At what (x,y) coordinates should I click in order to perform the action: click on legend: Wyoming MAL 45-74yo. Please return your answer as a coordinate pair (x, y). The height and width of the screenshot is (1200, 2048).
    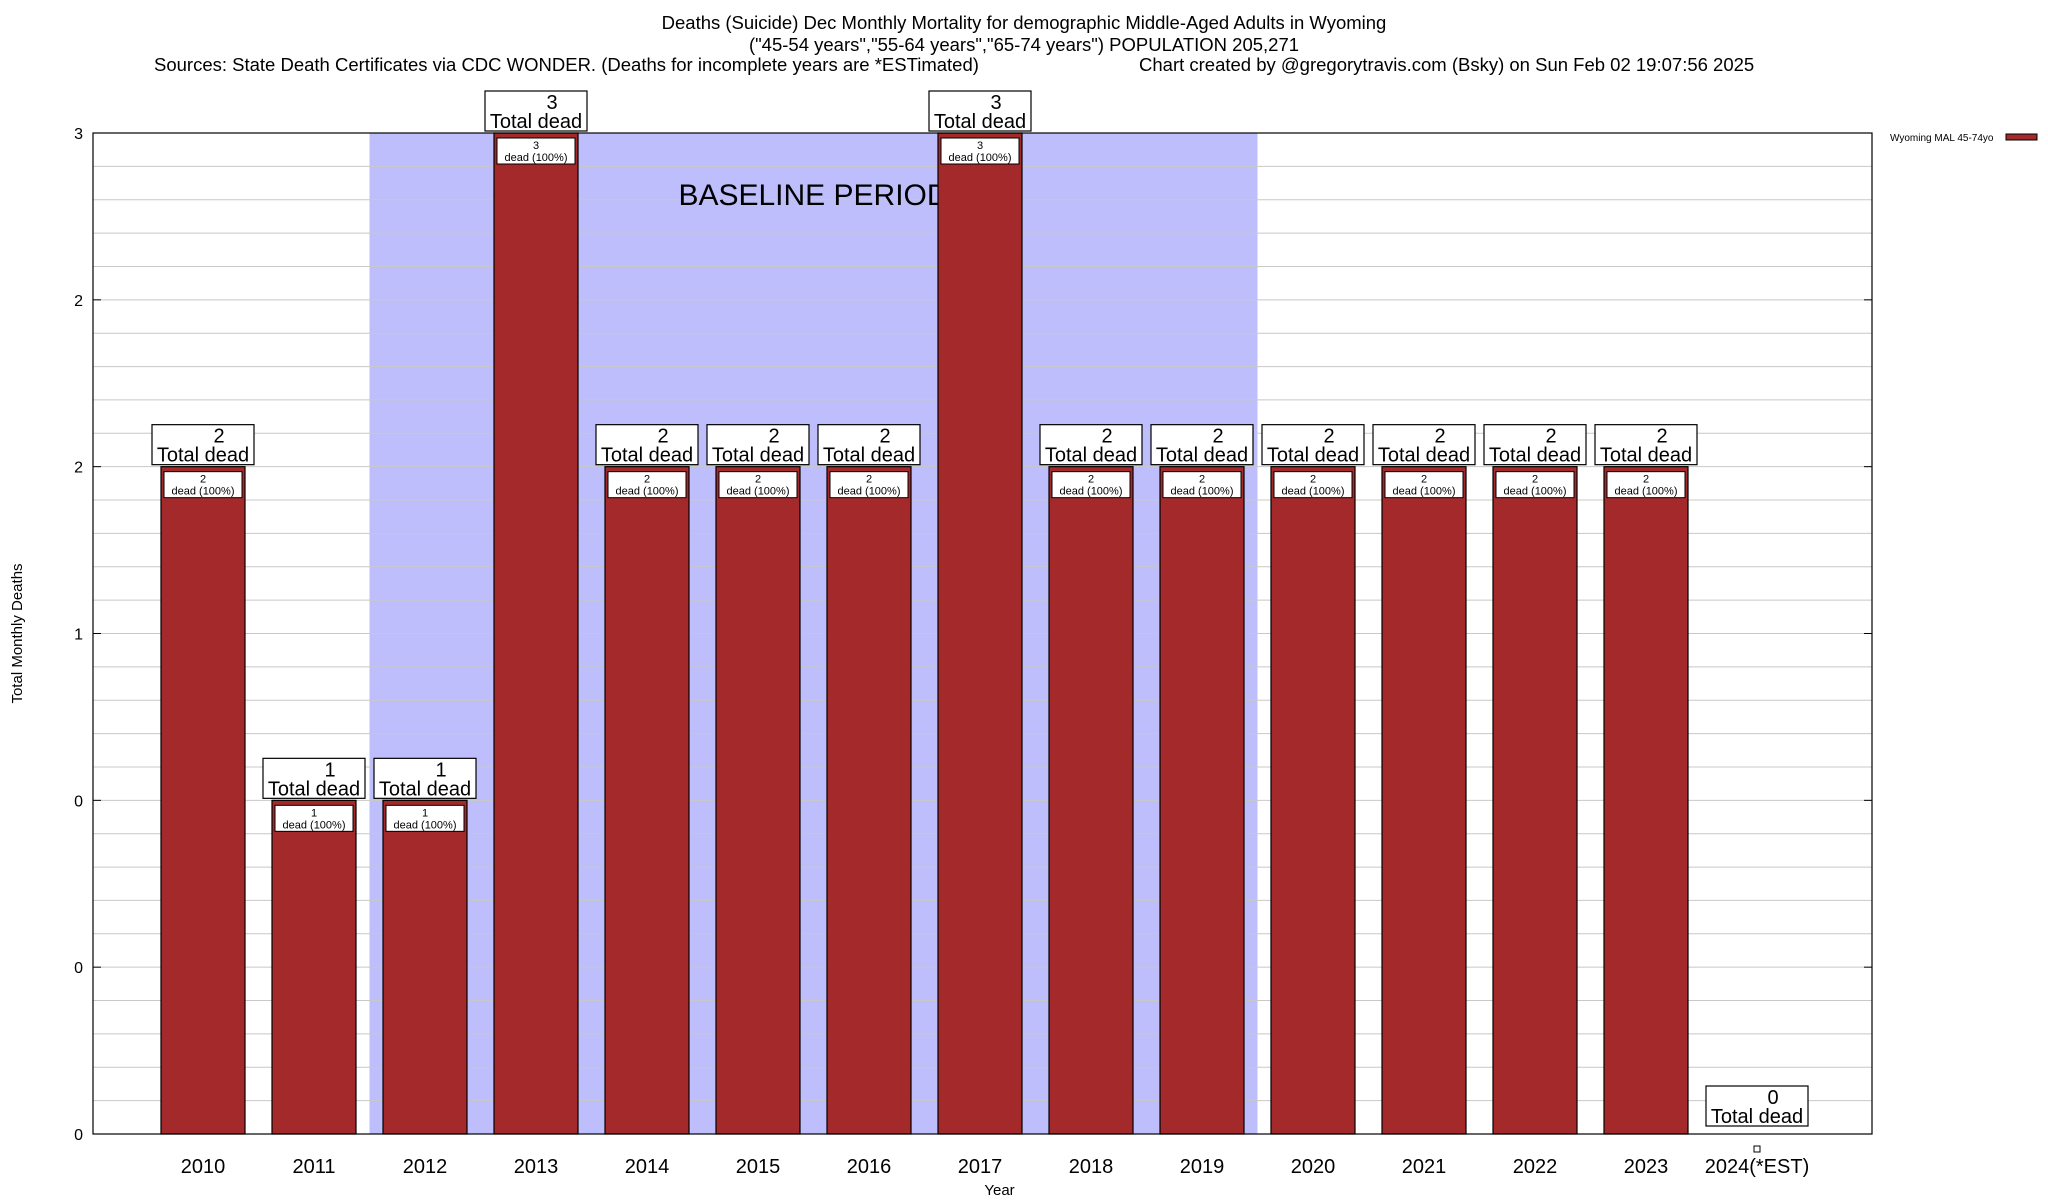
    Looking at the image, I should click on (1964, 138).